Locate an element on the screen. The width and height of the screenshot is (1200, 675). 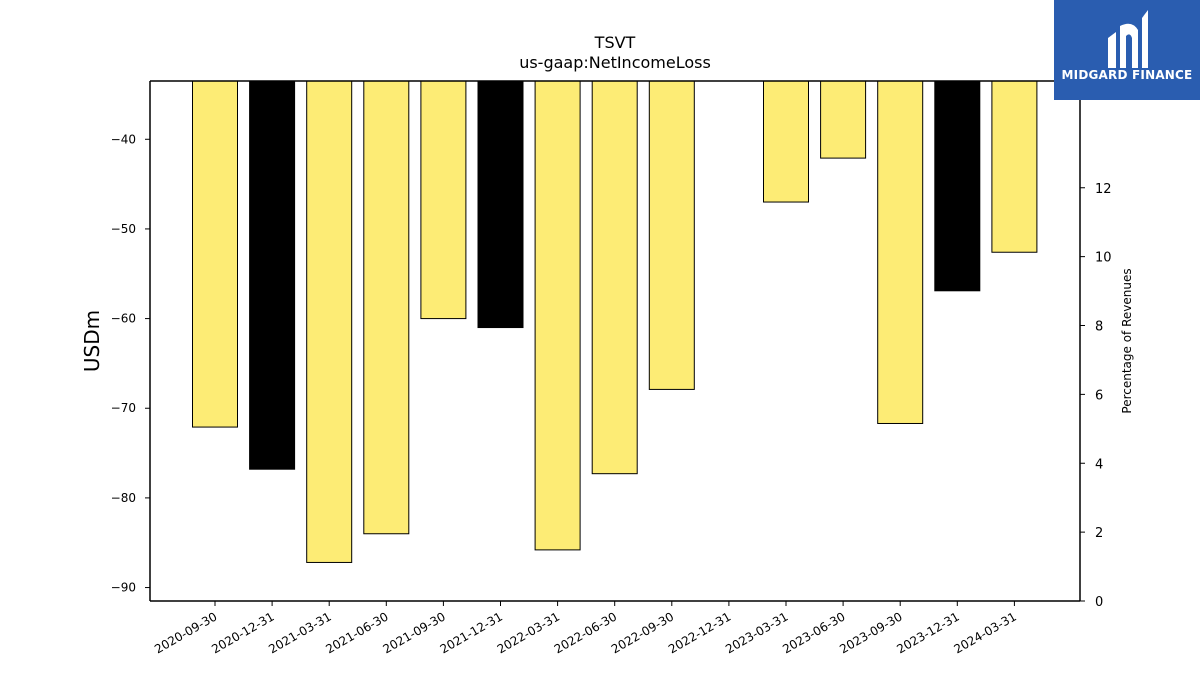
right-tick-label: 2 is located at coordinates (1099, 533).